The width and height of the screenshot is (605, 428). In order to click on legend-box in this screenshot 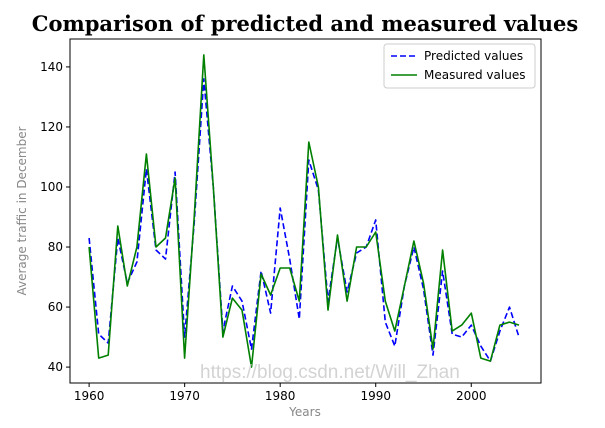, I will do `click(459, 66)`.